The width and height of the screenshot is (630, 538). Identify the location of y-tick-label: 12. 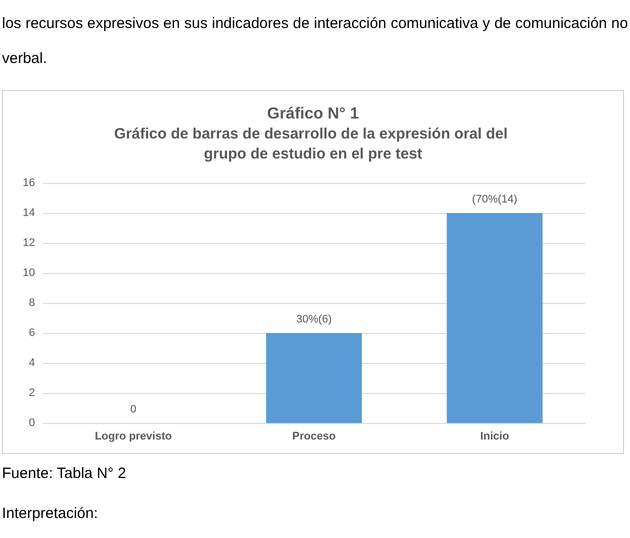
(28, 243).